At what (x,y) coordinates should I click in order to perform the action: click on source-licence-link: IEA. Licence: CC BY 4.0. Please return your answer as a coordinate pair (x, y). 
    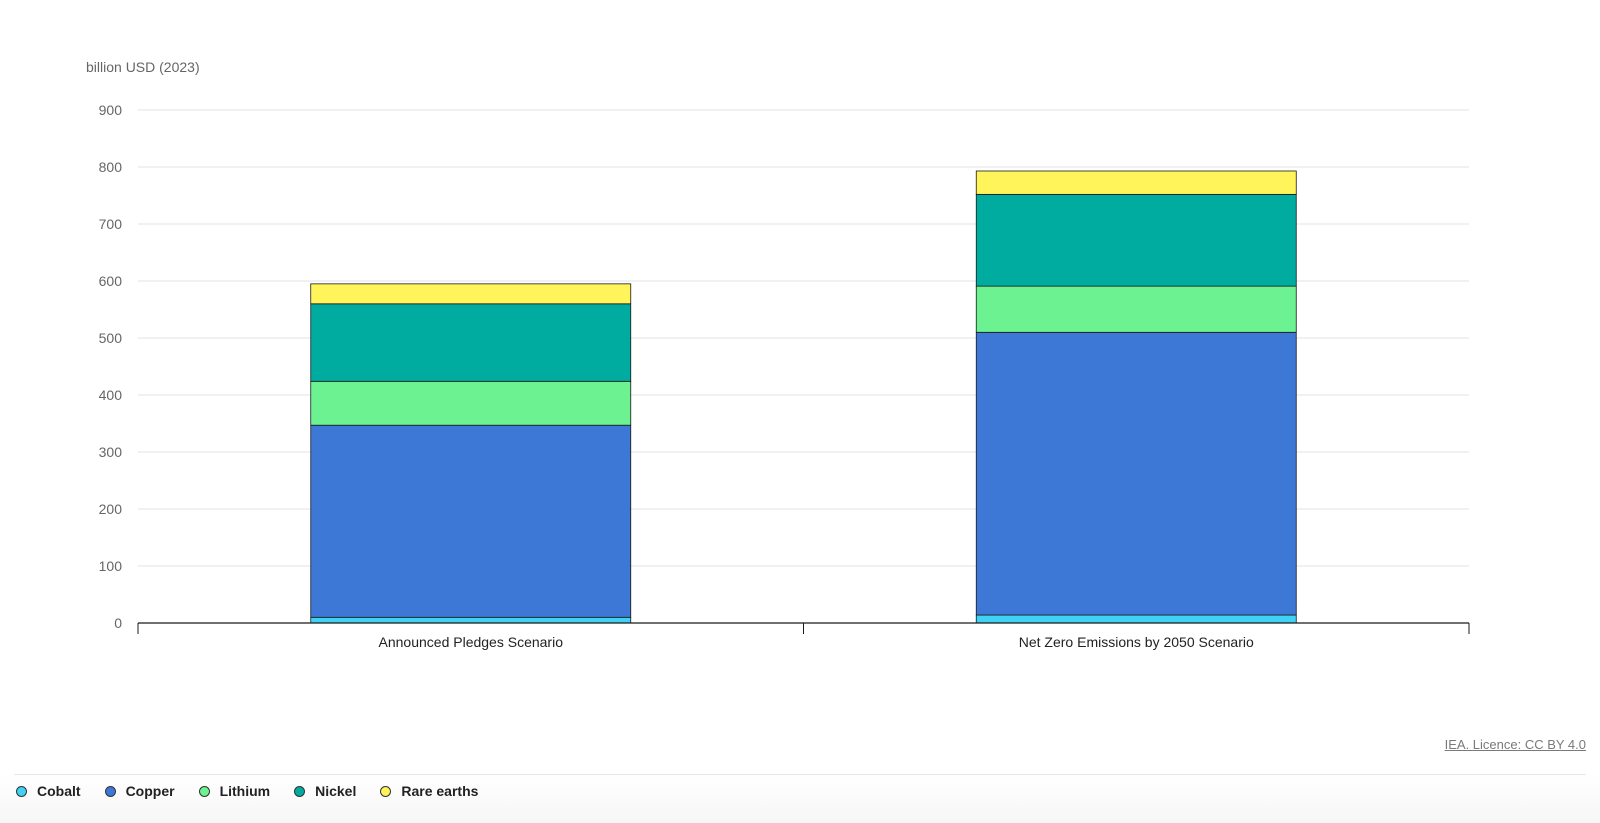
    Looking at the image, I should click on (1515, 744).